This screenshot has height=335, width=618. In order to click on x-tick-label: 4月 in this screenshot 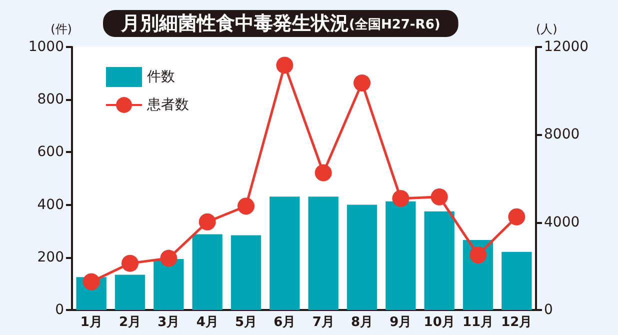, I will do `click(207, 322)`.